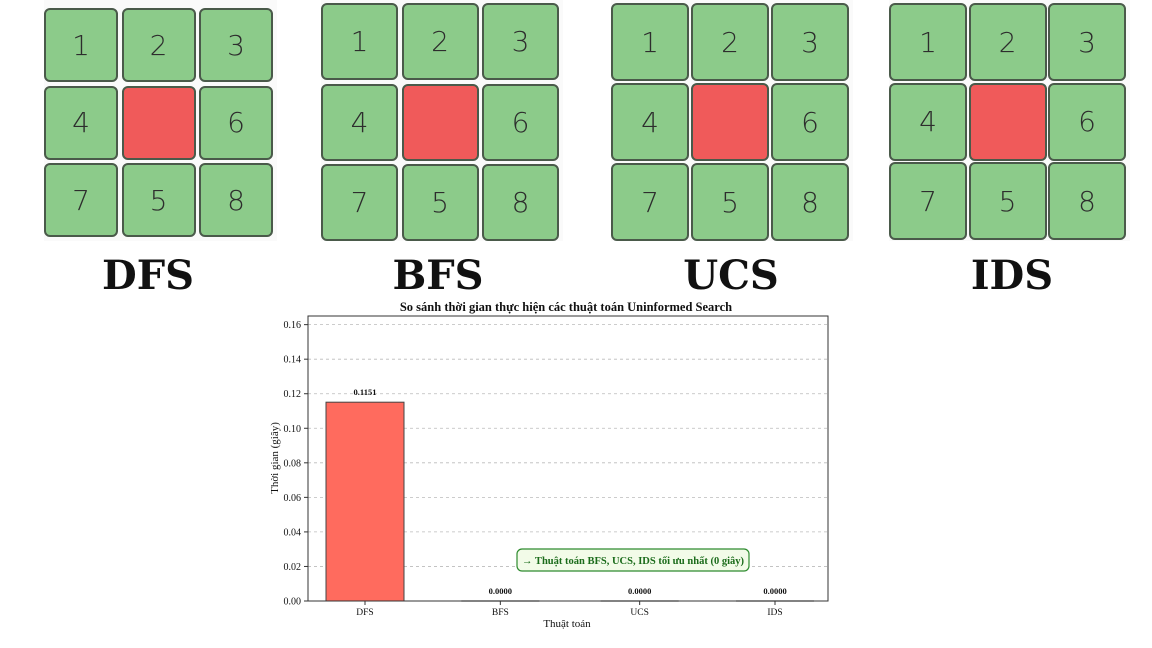 Image resolution: width=1152 pixels, height=648 pixels. I want to click on y-axis-label: Thời gian (giây), so click(275, 458).